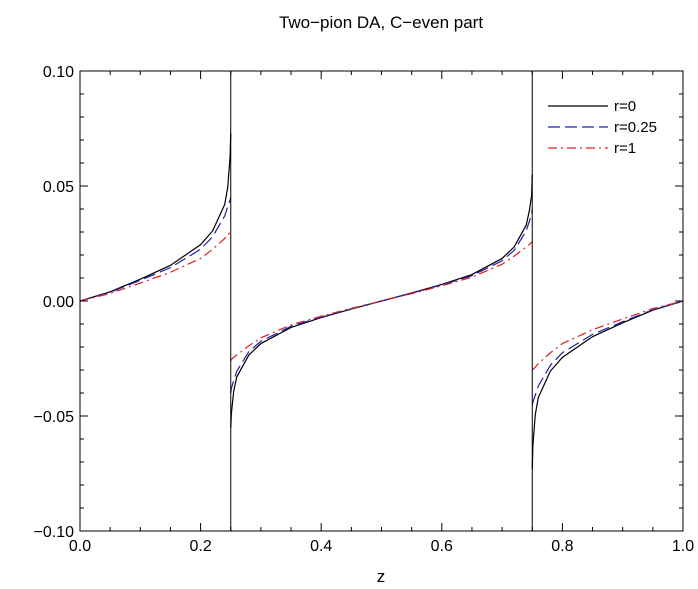 This screenshot has height=589, width=698. Describe the element at coordinates (442, 546) in the screenshot. I see `x-tick-label: 0.6` at that location.